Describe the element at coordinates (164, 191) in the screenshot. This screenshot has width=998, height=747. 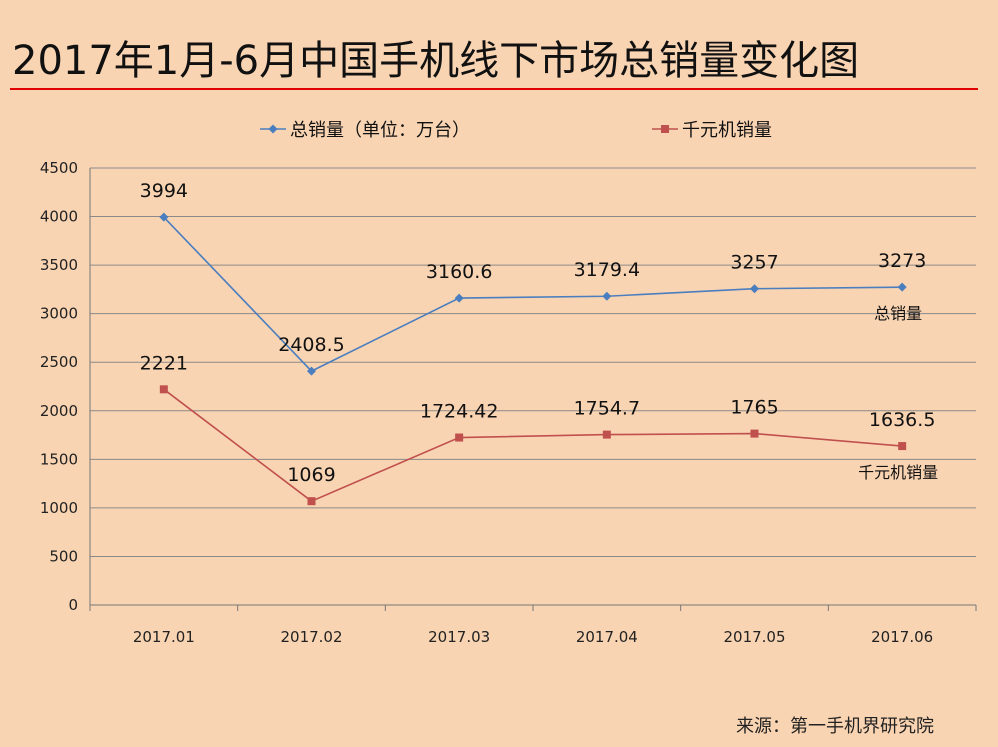
I see `data-label: 3994` at that location.